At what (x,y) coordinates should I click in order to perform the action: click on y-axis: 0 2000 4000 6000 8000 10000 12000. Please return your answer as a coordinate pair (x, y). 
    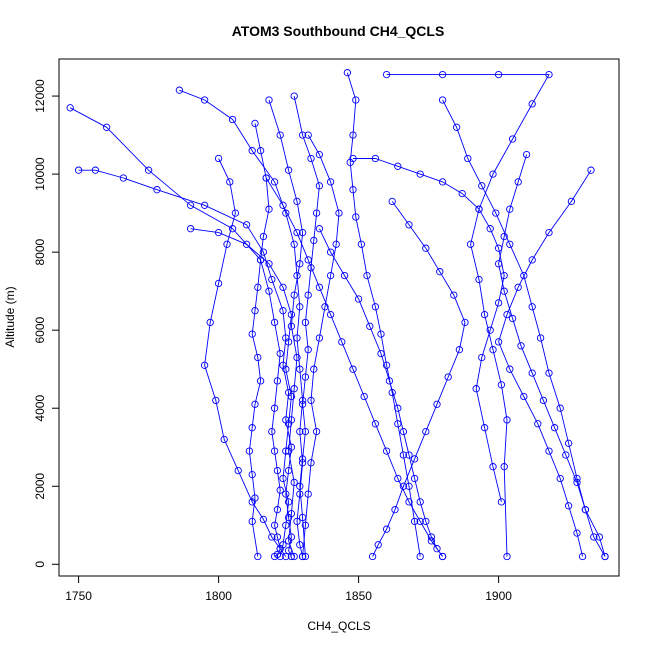
    Looking at the image, I should click on (46, 323).